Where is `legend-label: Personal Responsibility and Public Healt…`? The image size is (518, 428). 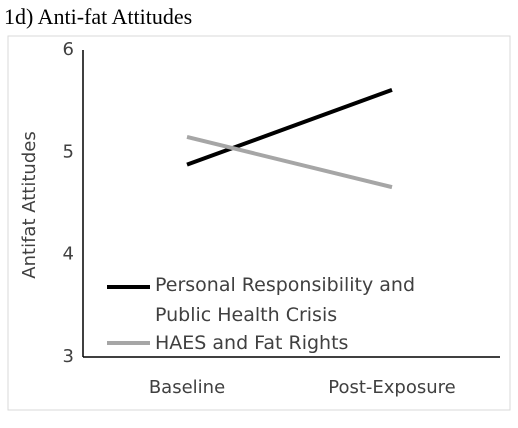
legend-label: Personal Responsibility and Public Healt… is located at coordinates (285, 300).